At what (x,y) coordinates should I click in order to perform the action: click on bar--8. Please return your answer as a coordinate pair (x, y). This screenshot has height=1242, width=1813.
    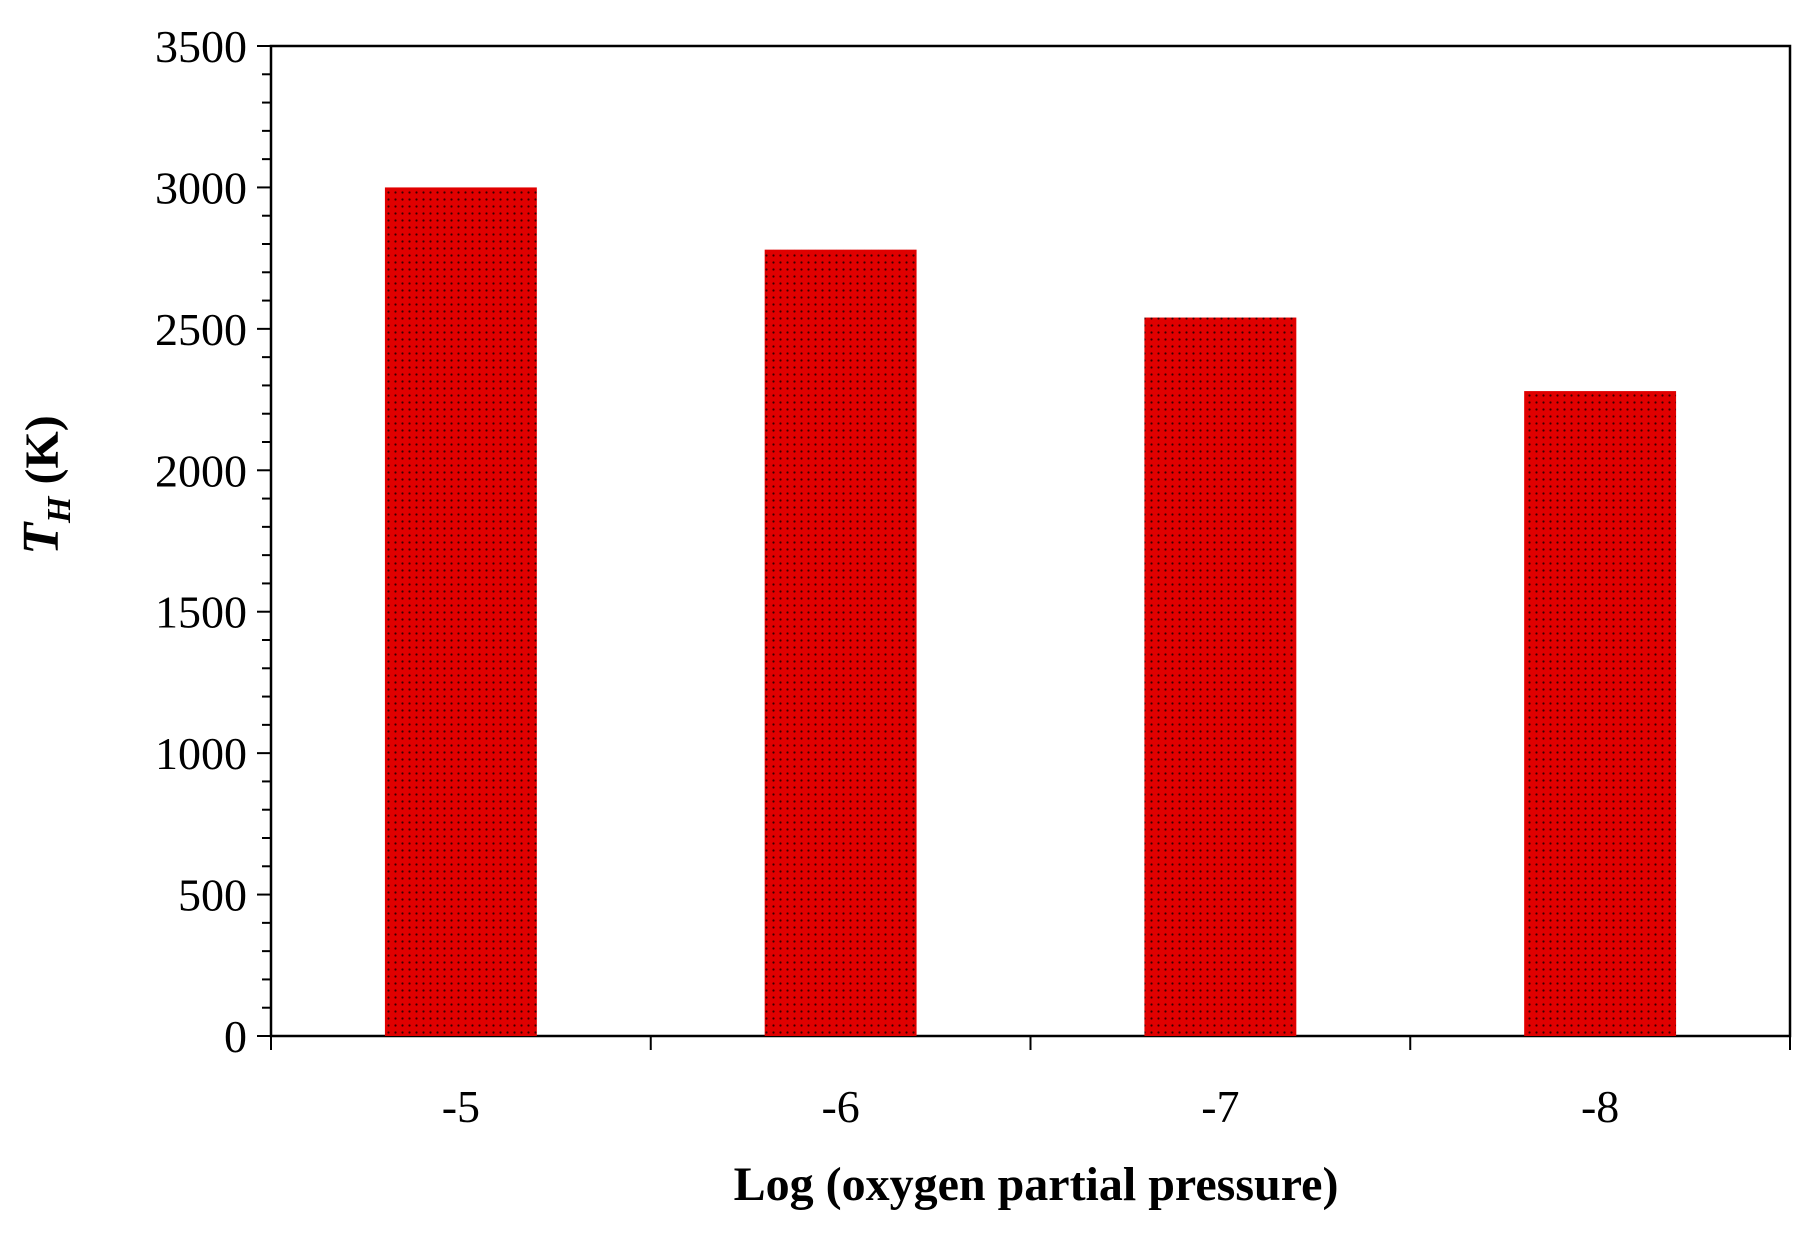
    Looking at the image, I should click on (1600, 714).